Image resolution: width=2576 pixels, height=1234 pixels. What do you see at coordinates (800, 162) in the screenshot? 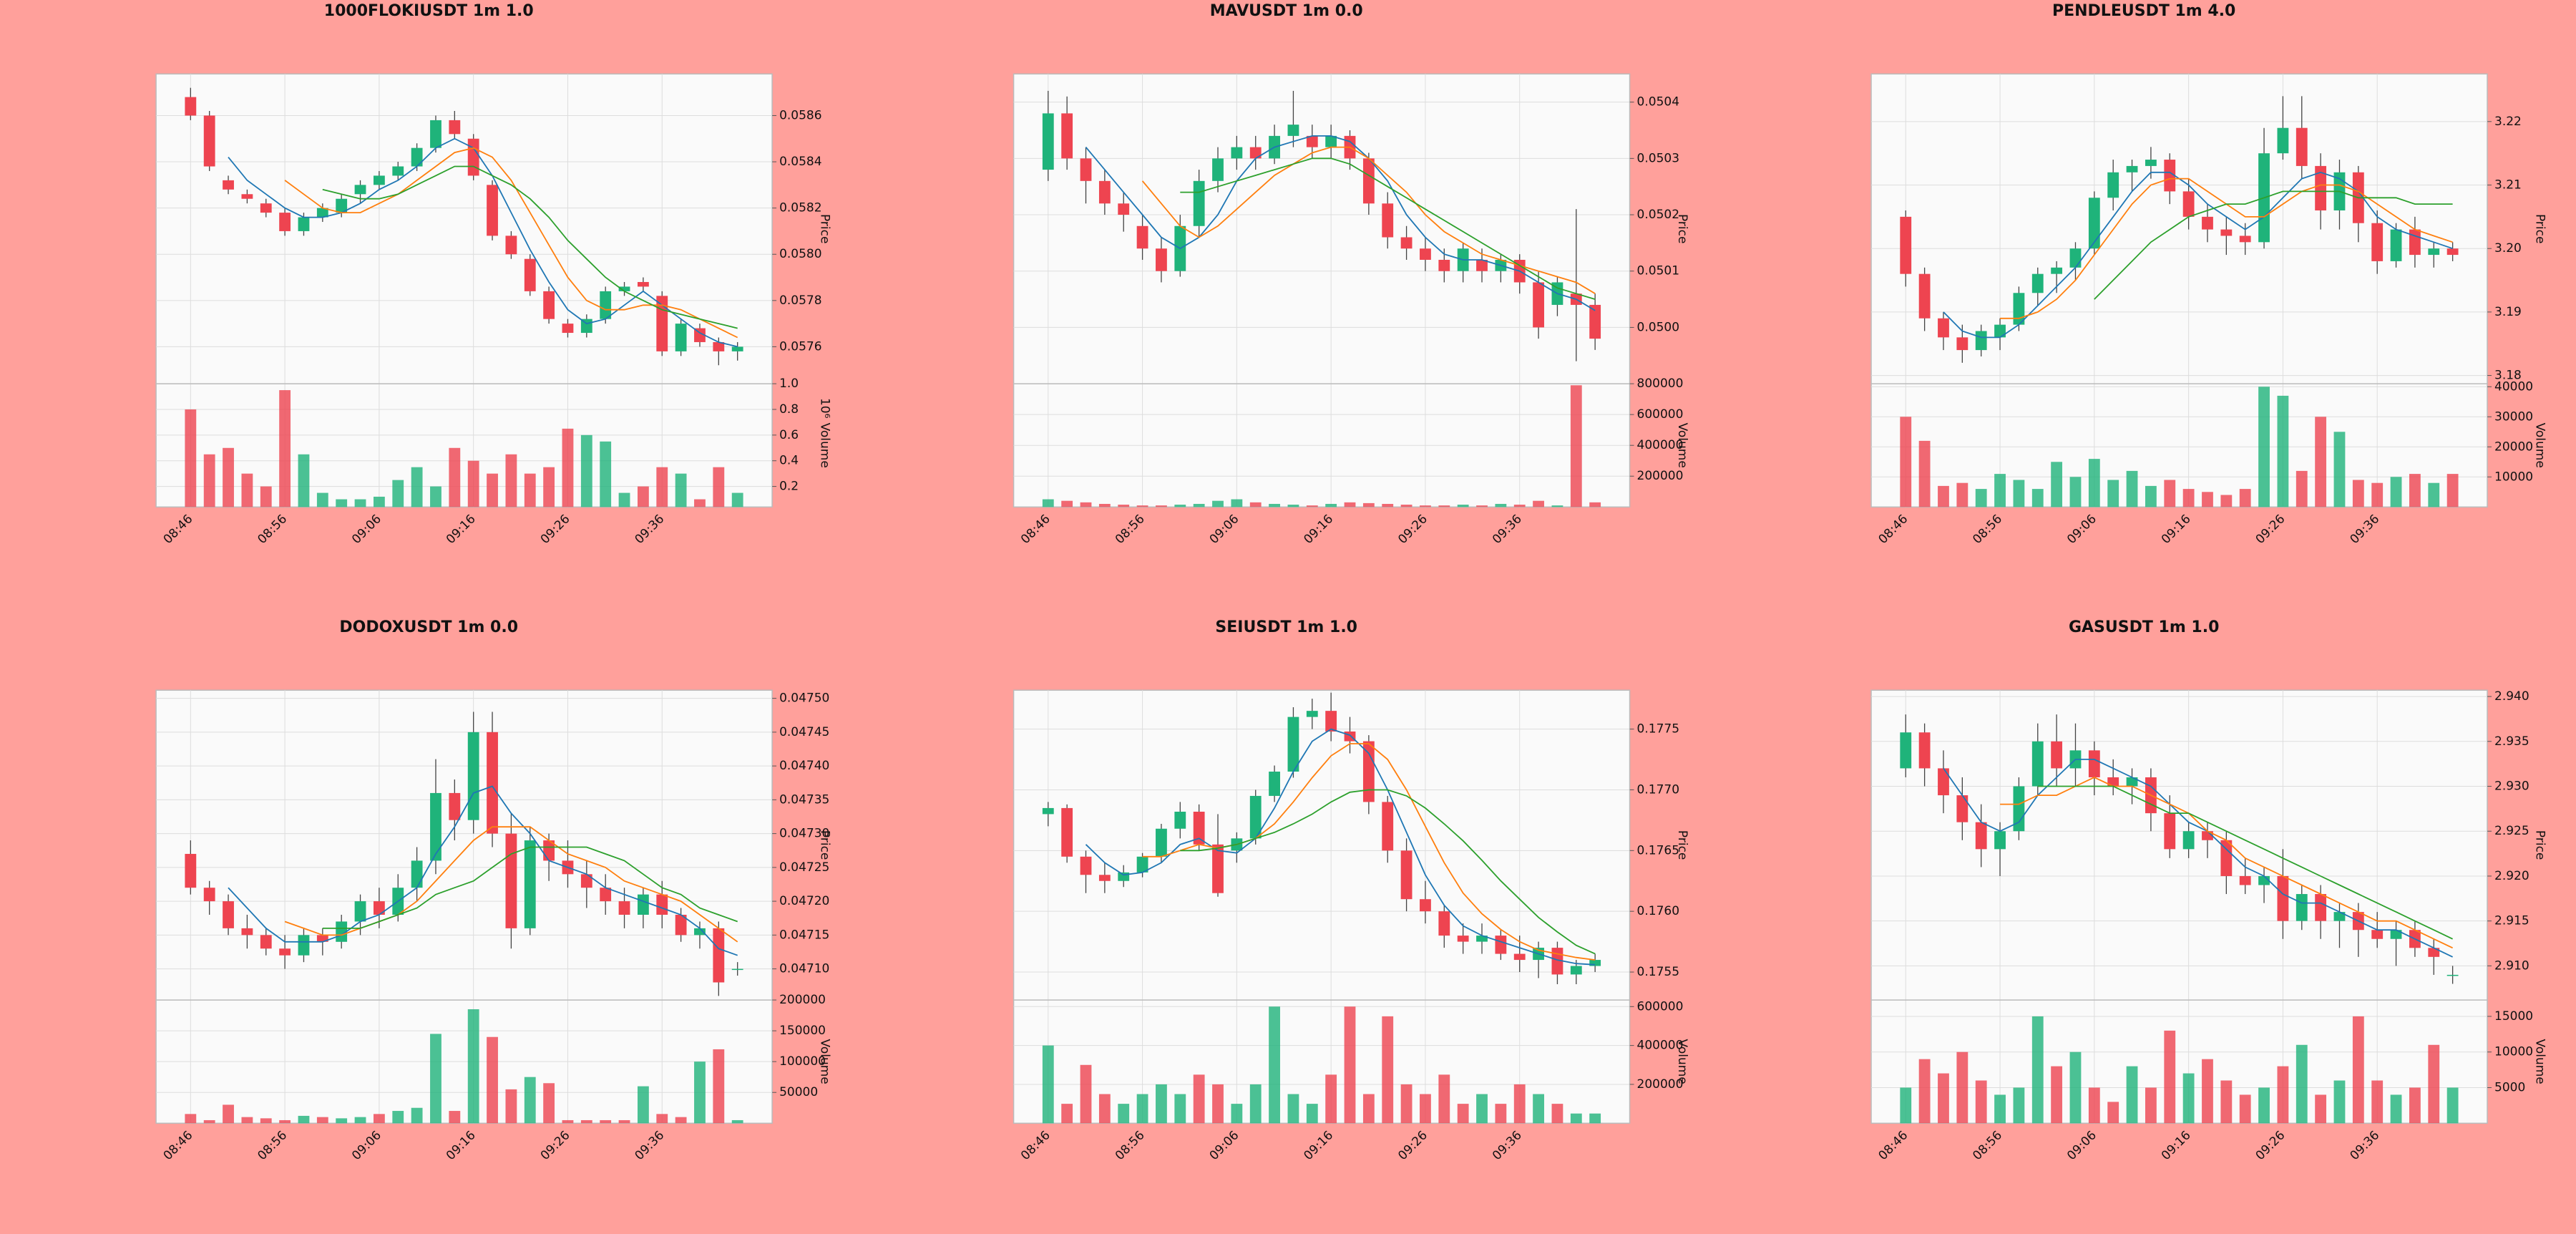
I see `y-tick-label: 0.0584` at bounding box center [800, 162].